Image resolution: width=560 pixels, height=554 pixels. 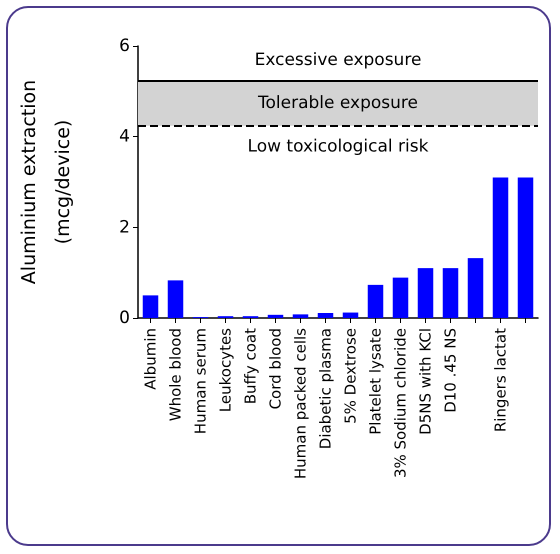 What do you see at coordinates (275, 369) in the screenshot?
I see `x-tick-label: Cord blood` at bounding box center [275, 369].